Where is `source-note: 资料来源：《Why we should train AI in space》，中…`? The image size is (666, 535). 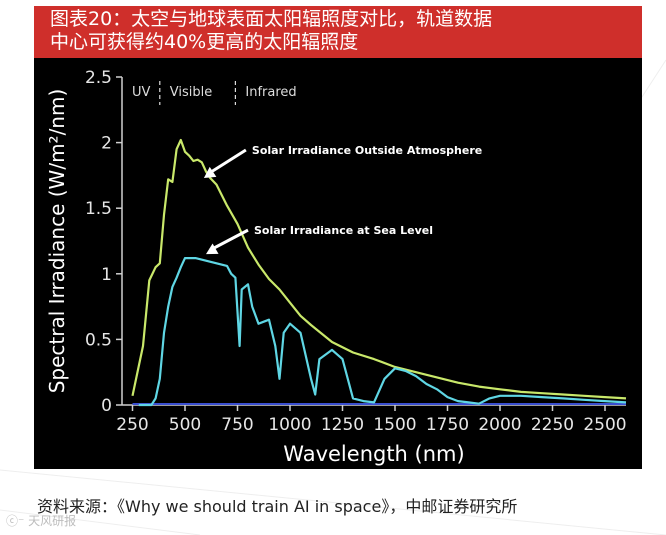 source-note: 资料来源：《Why we should train AI in space》，中… is located at coordinates (277, 506).